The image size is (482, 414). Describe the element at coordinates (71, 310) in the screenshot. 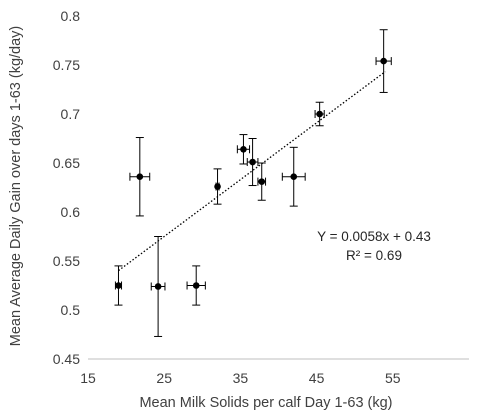

I see `y-tick-label: 0.5` at that location.